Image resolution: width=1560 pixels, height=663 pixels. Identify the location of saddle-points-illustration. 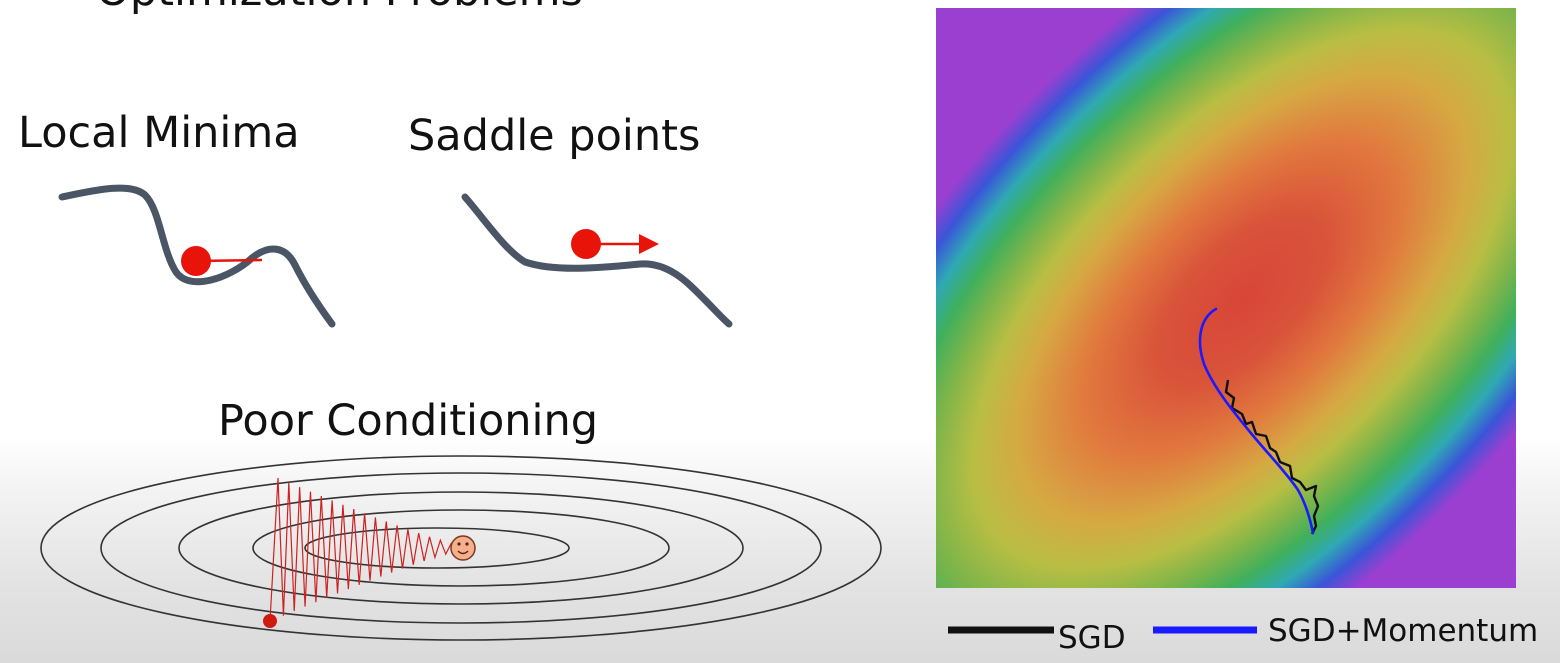
(597, 260).